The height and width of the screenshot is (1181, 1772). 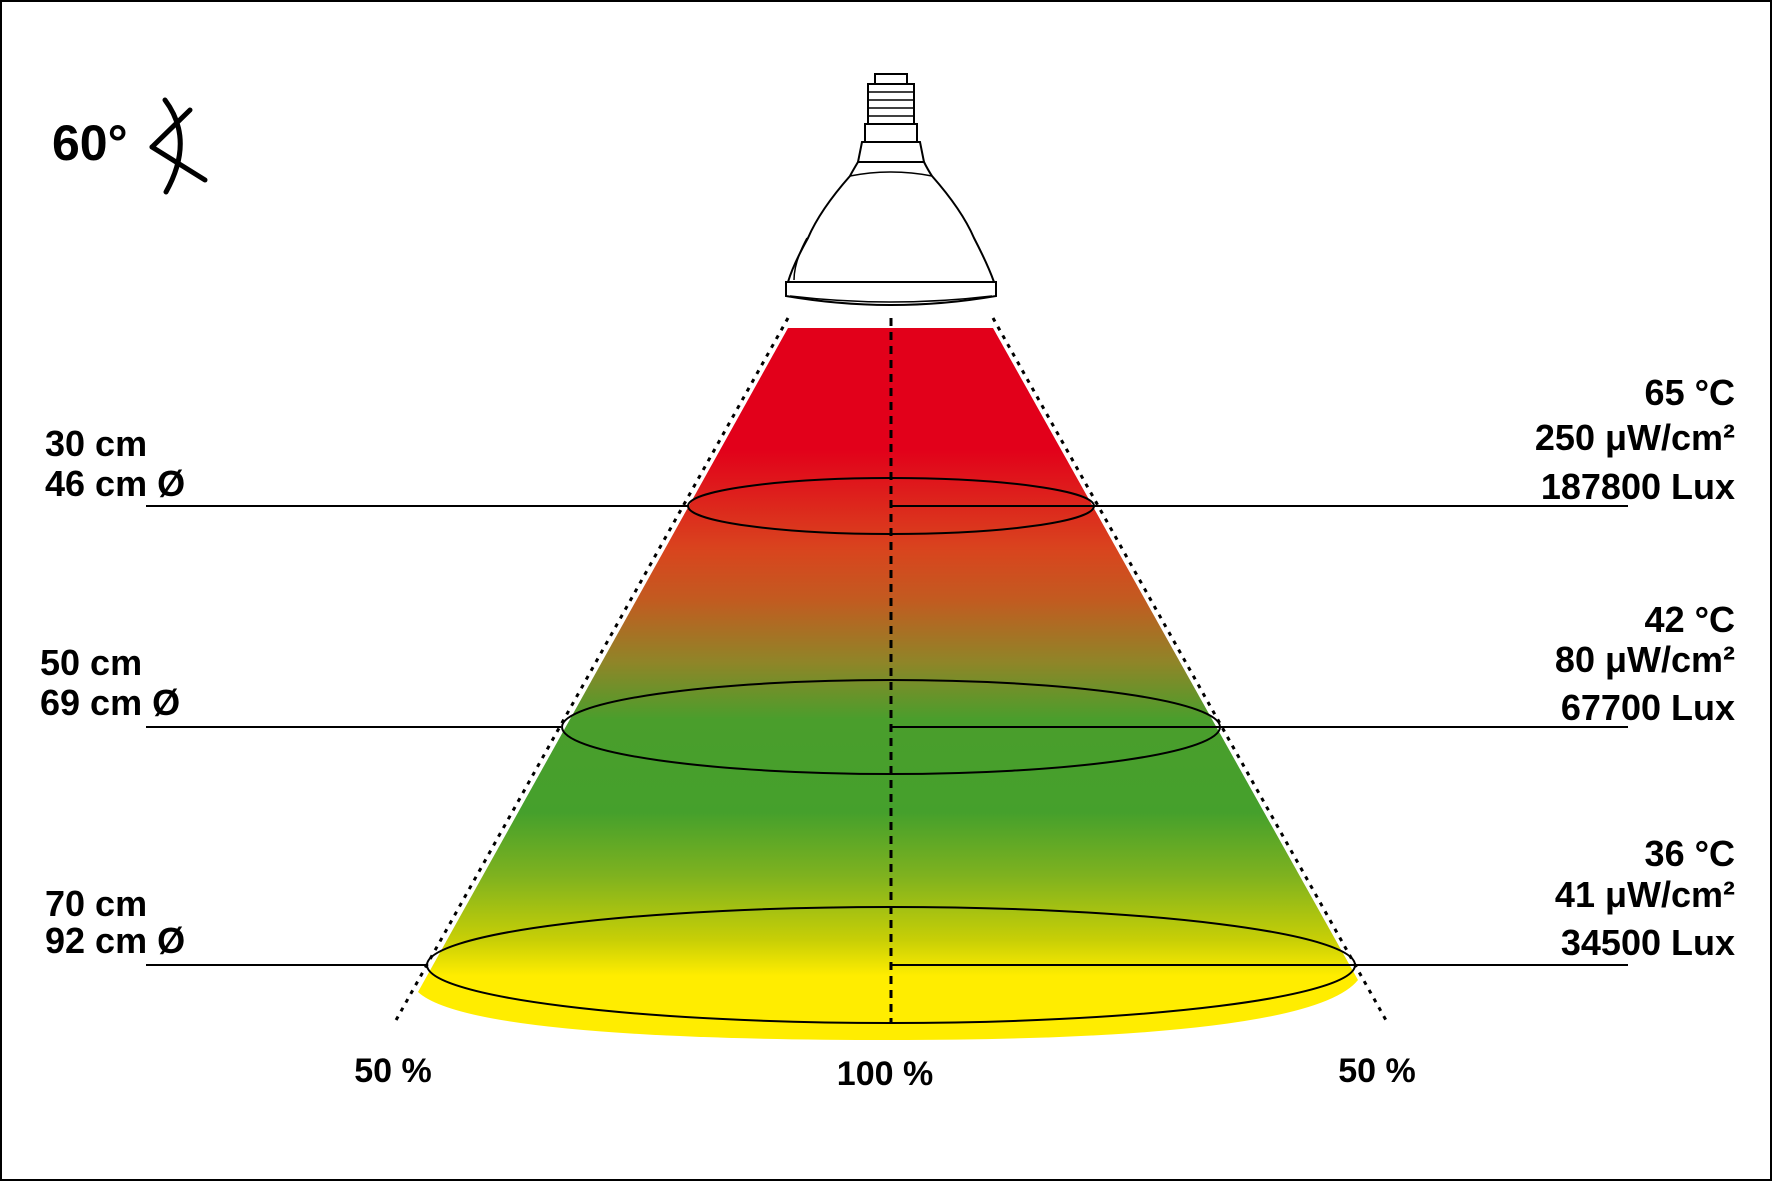 What do you see at coordinates (1635, 437) in the screenshot?
I see `uv-label-1: 250 μW/cm²` at bounding box center [1635, 437].